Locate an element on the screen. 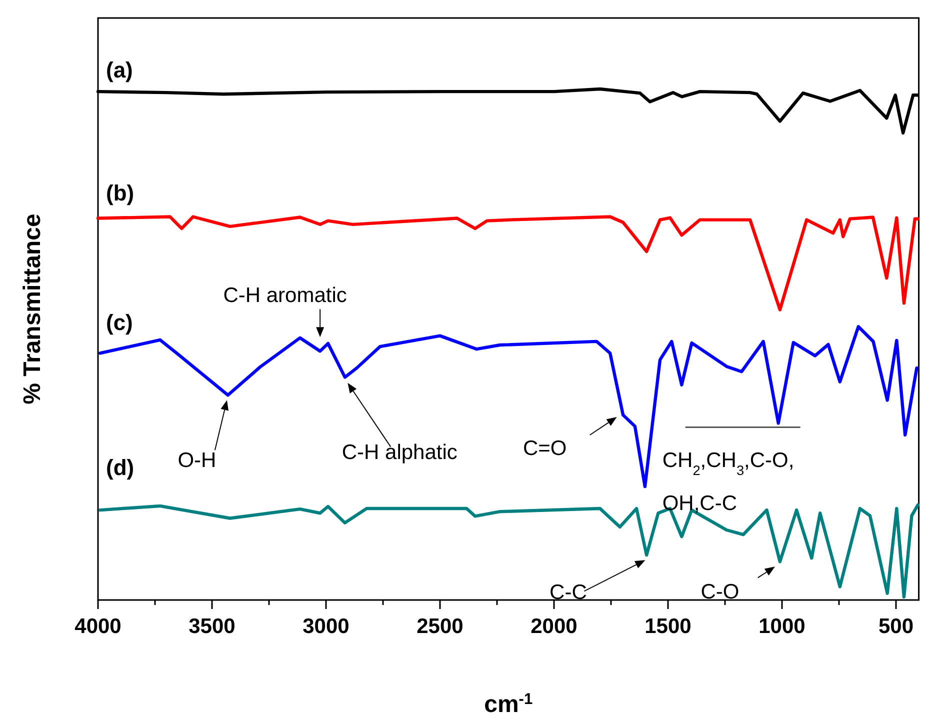 This screenshot has width=925, height=726. annotation: C=O is located at coordinates (544, 448).